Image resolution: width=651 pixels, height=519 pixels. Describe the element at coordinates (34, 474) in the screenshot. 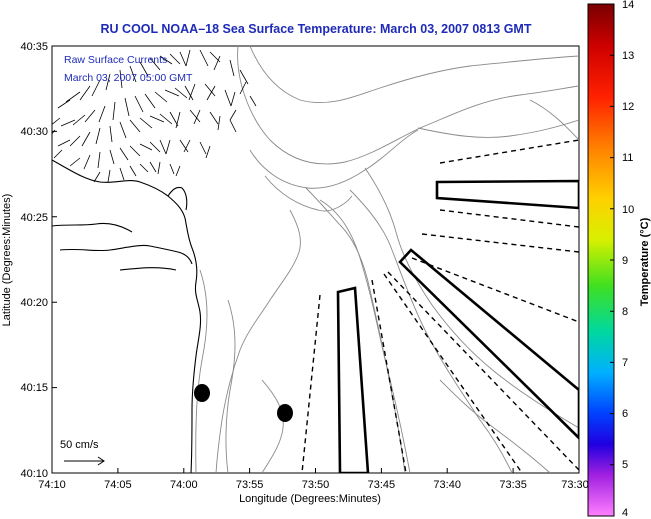

I see `y-tick: 40:10` at that location.